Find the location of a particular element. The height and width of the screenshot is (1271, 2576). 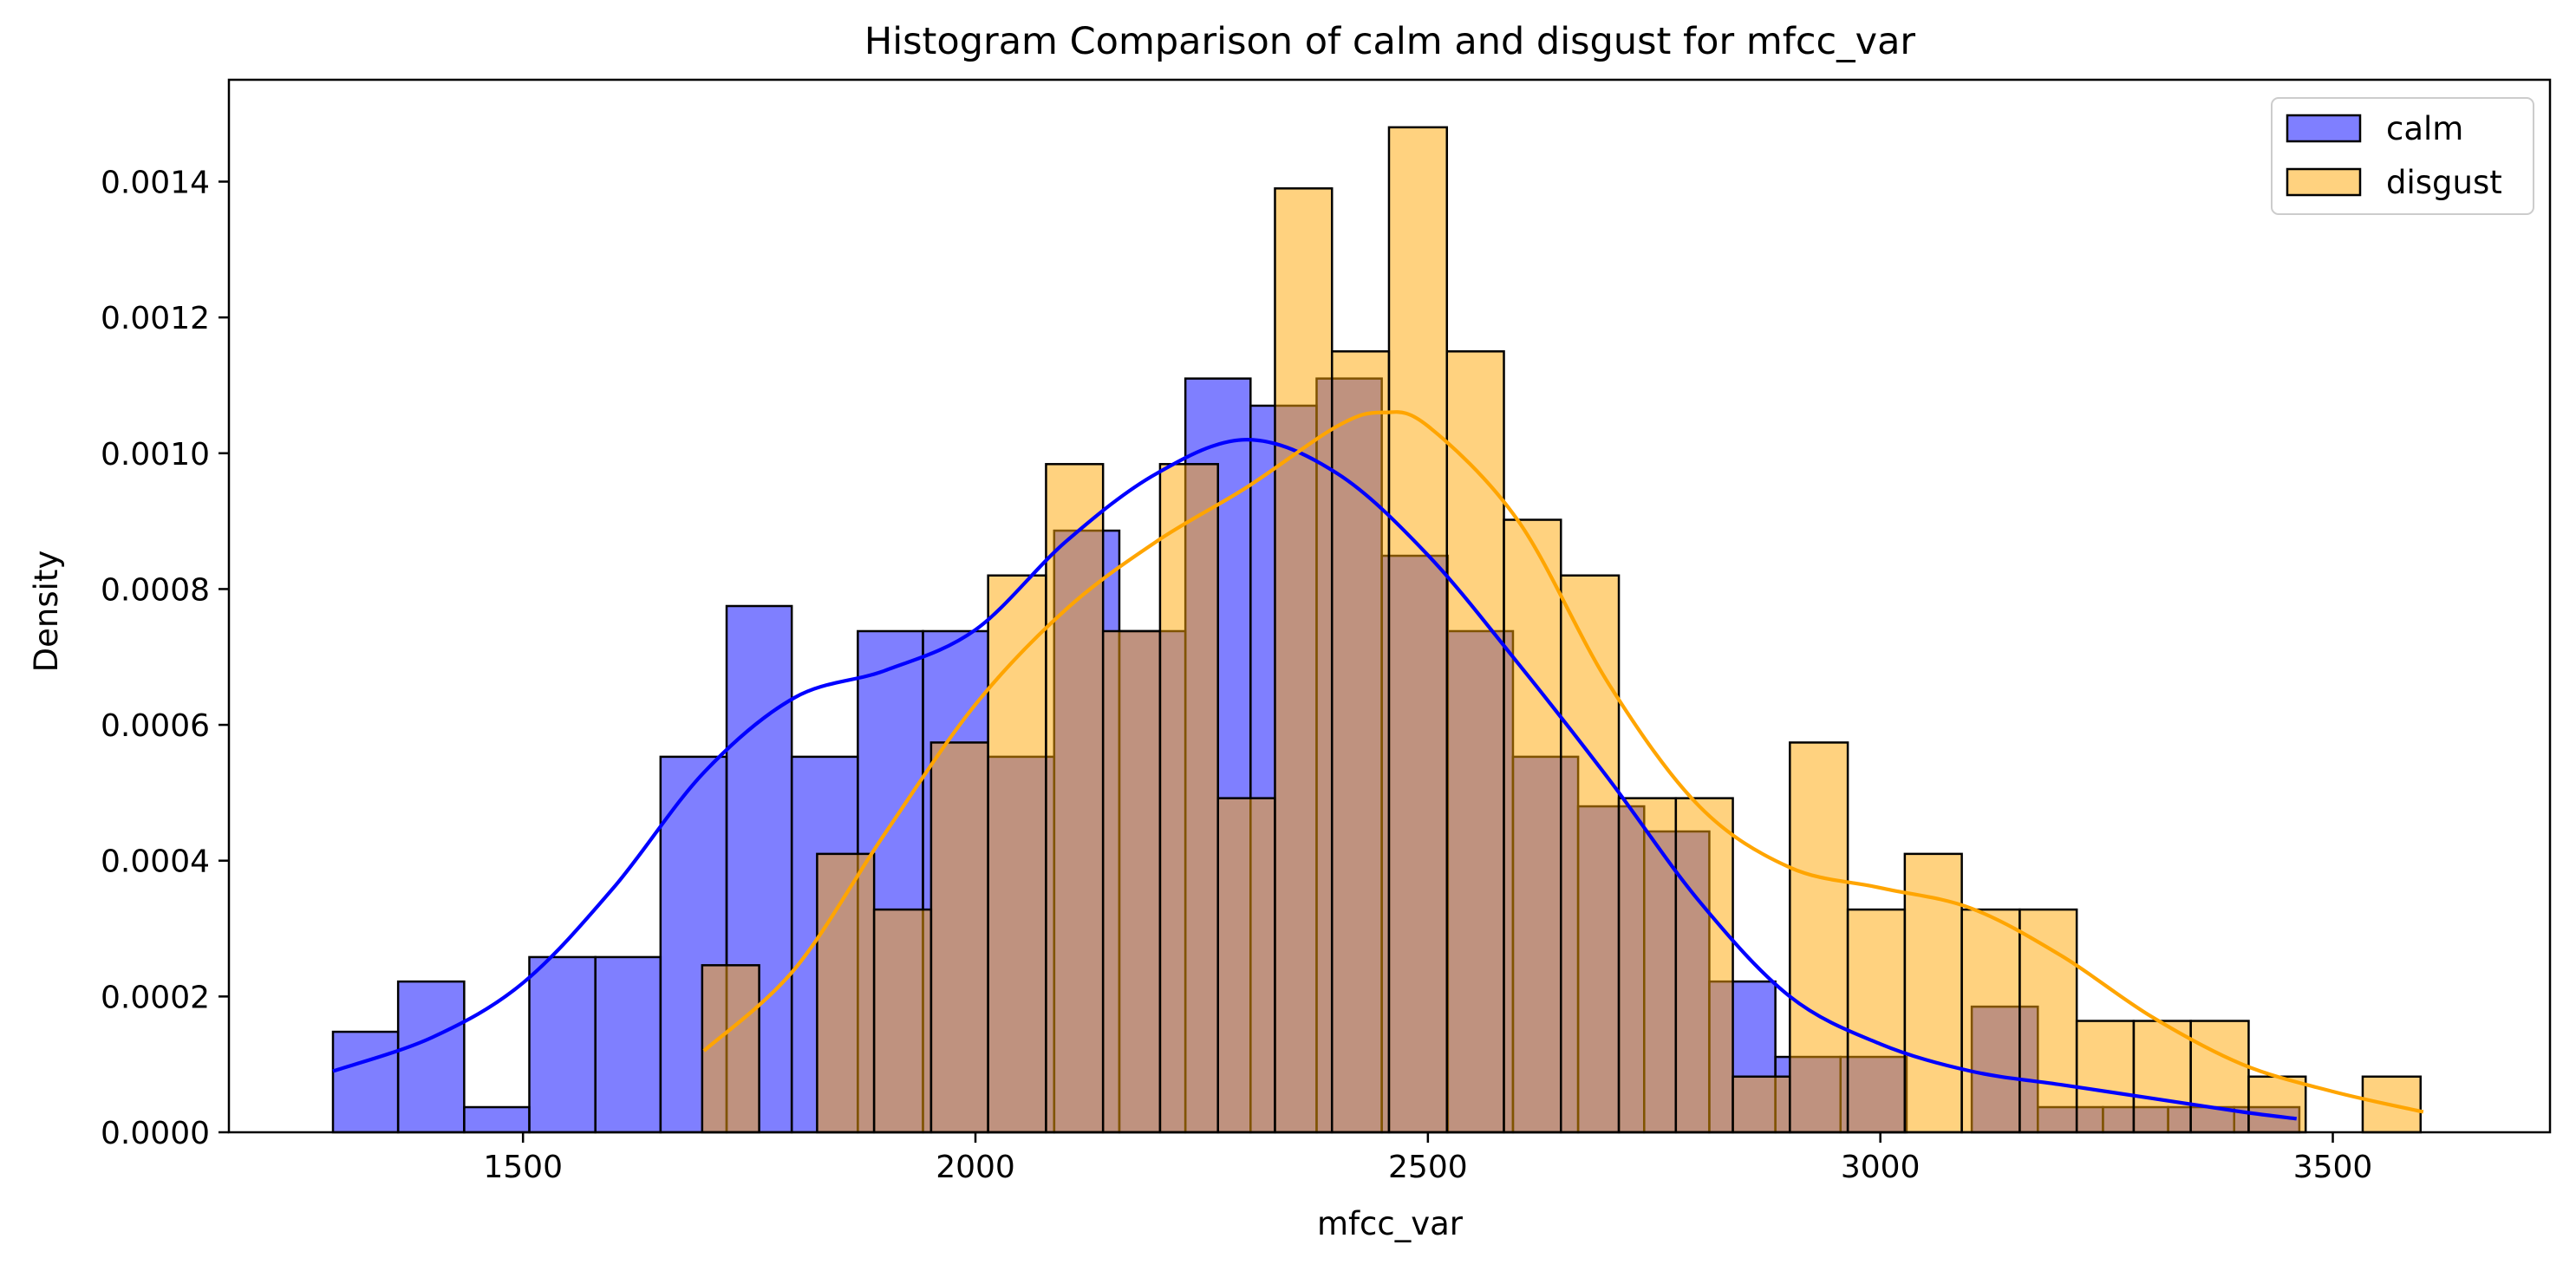

x-axis-ticks: 1500 2000 2500 3000 3500 is located at coordinates (1428, 1158).